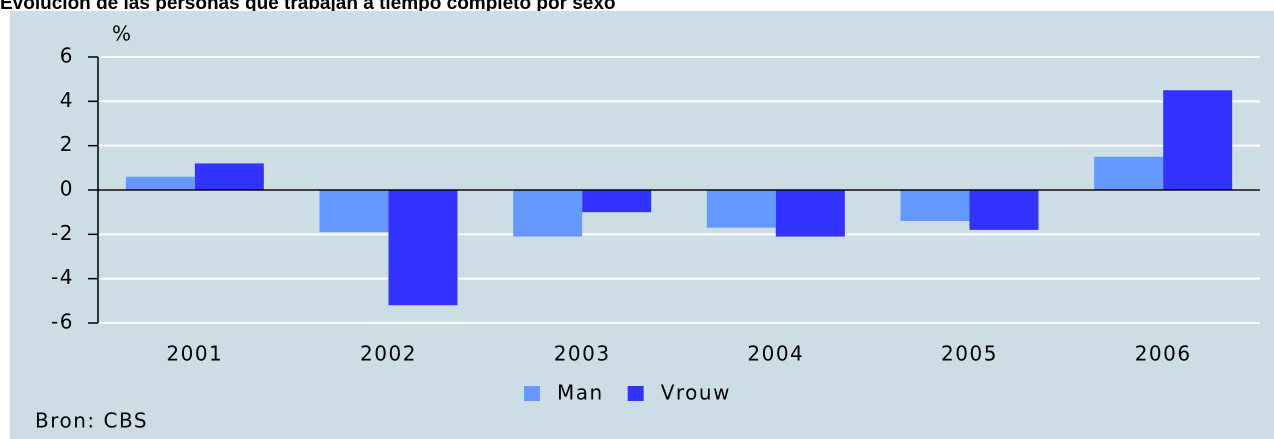  Describe the element at coordinates (91, 421) in the screenshot. I see `source-note: Bron: CBS` at that location.